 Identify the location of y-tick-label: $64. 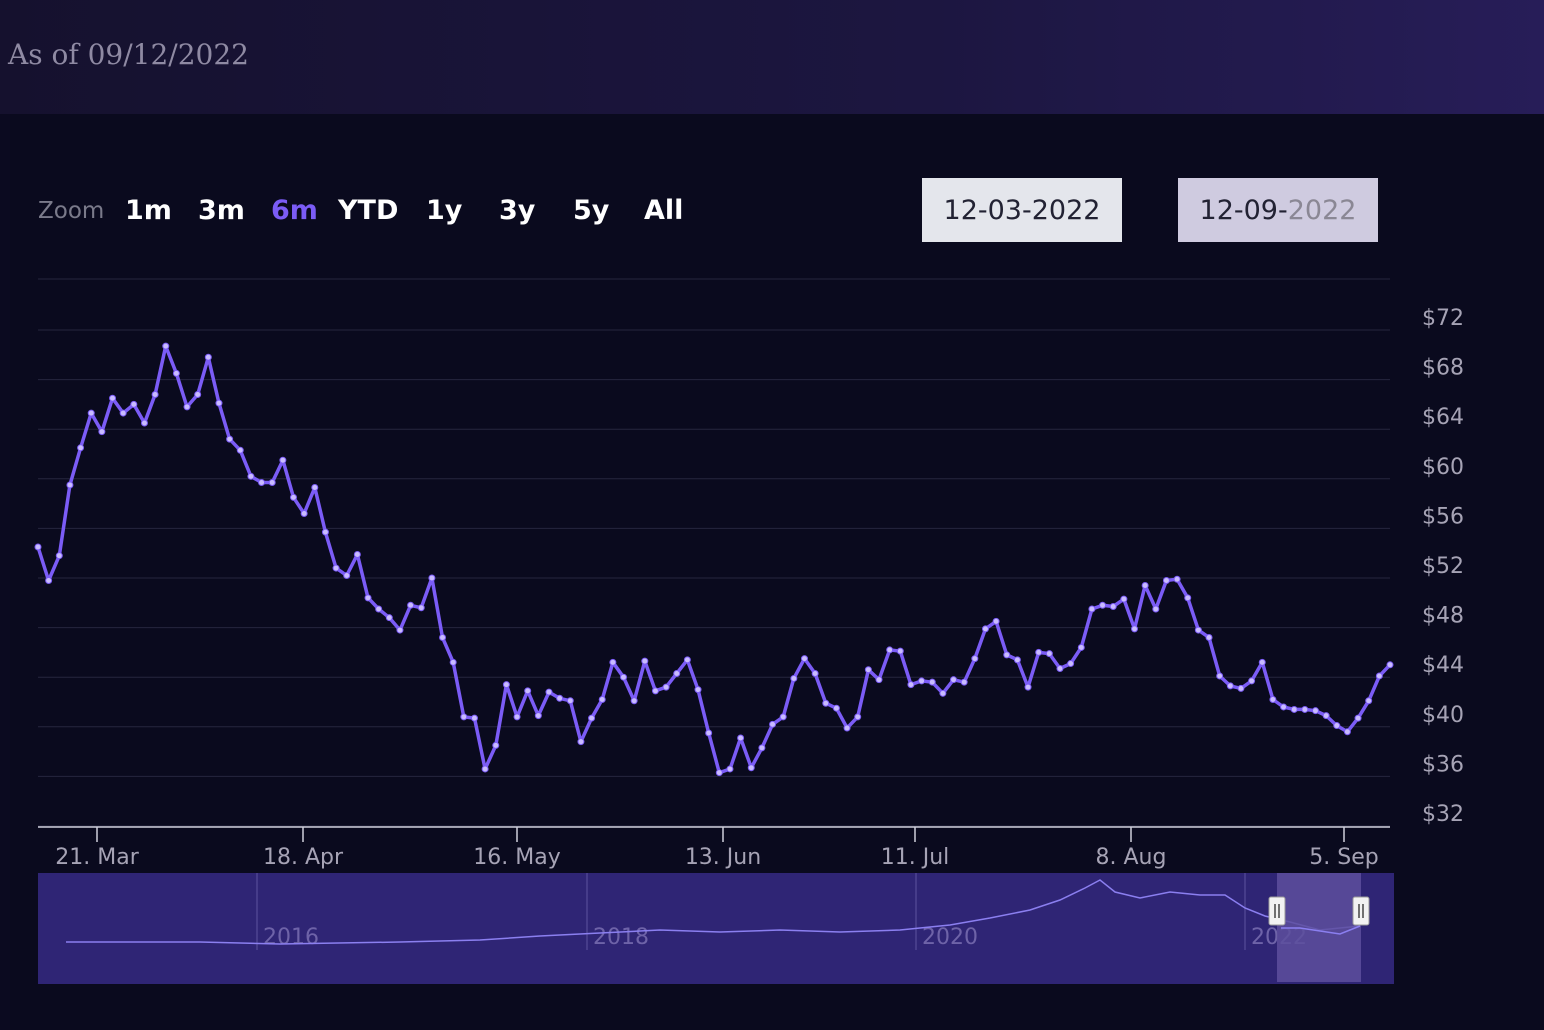
(1443, 417).